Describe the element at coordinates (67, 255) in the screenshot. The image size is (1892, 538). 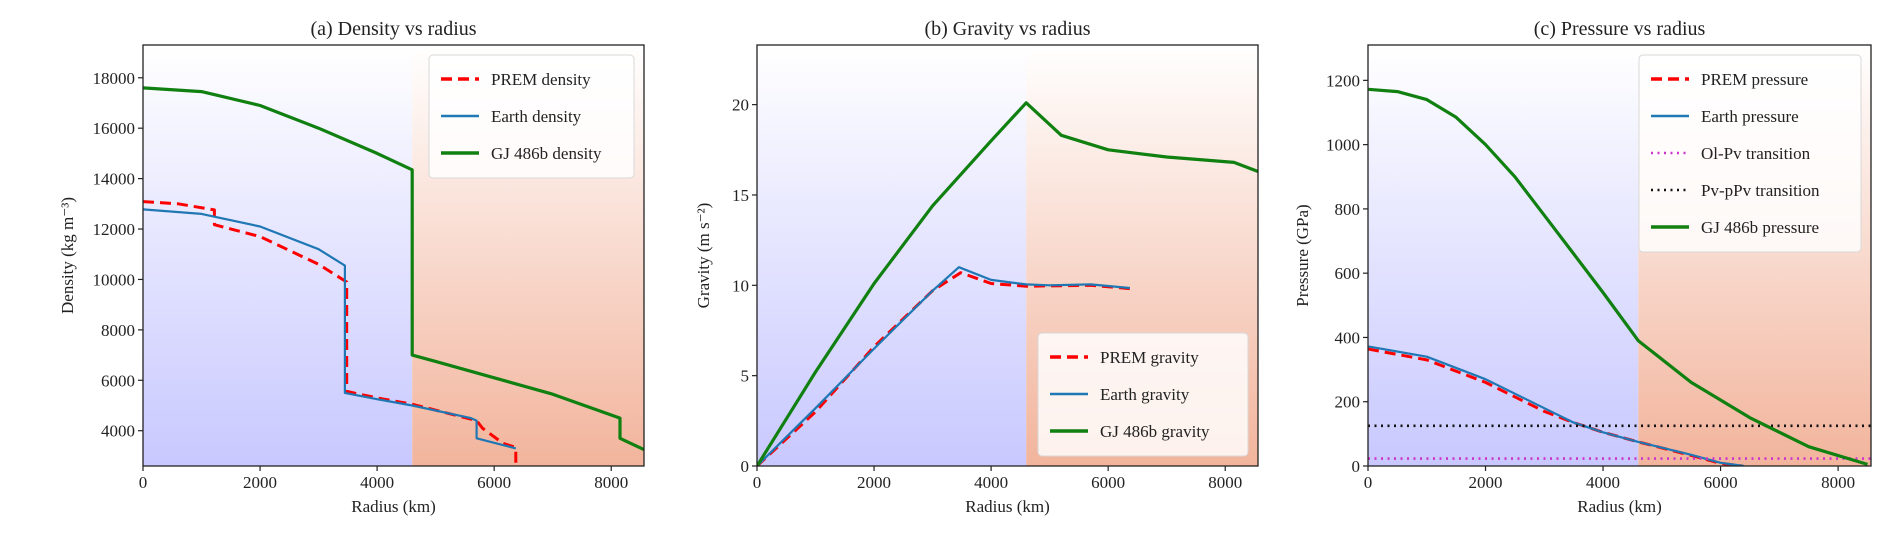
I see `y-axis-label: Density (kg m⁻³)` at that location.